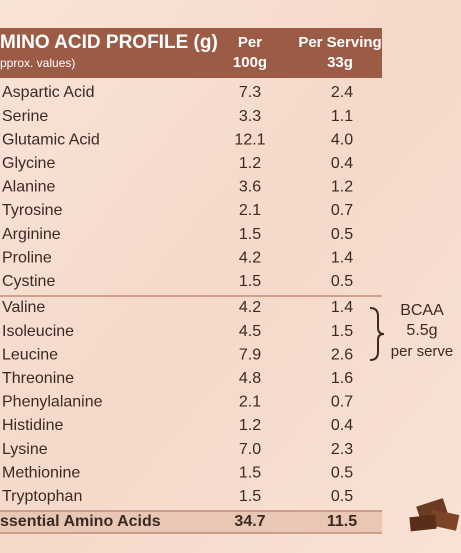 The height and width of the screenshot is (553, 461). I want to click on per-100g: 12.1, so click(249, 139).